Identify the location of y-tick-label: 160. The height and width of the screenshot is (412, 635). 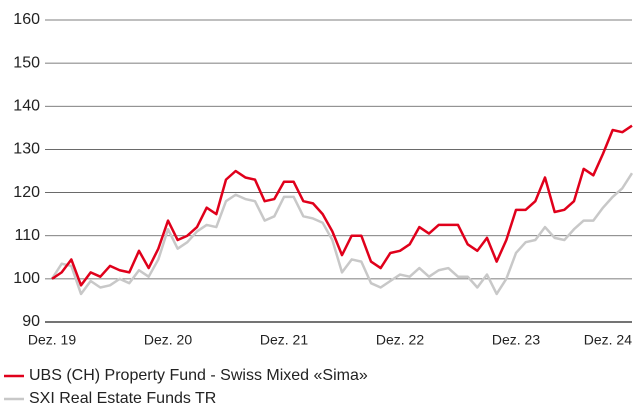
(26, 19).